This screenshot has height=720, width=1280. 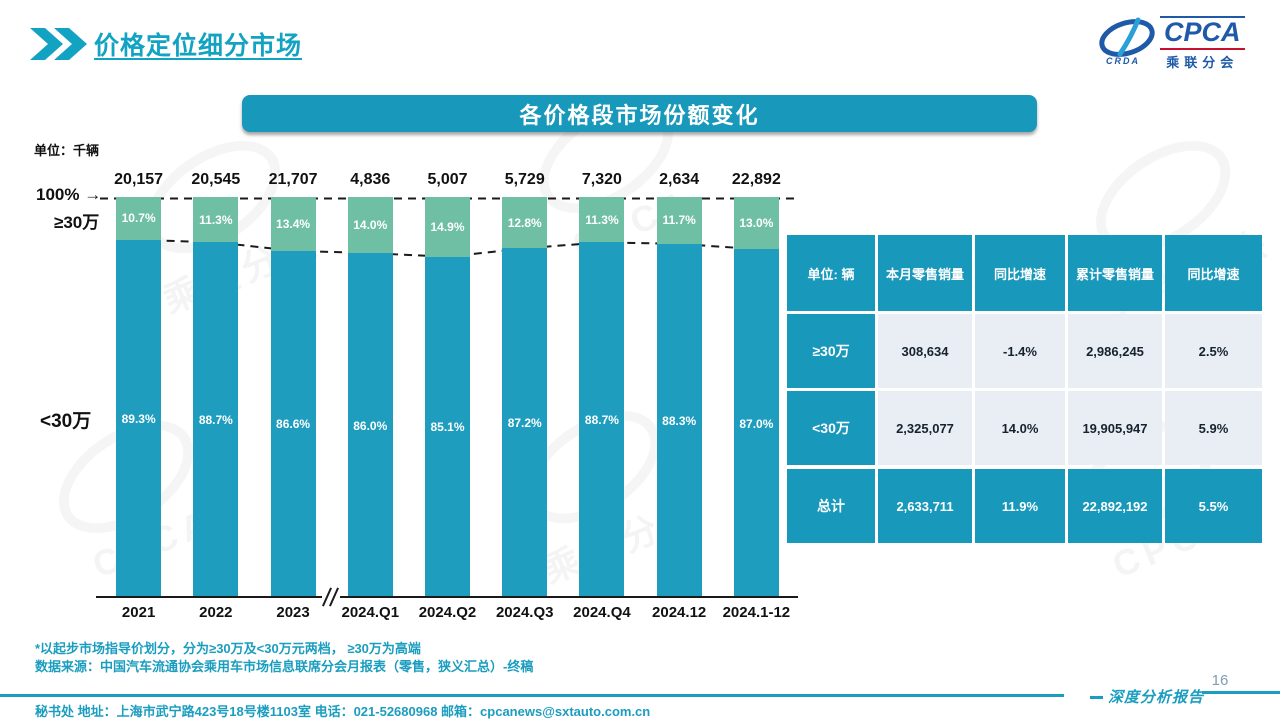 I want to click on x-axis-label: 2024.Q3, so click(x=524, y=612).